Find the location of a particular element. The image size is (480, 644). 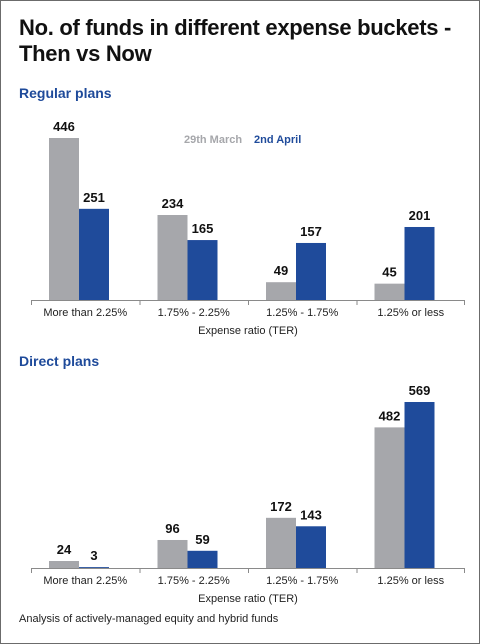

data-label: 482 is located at coordinates (390, 415).